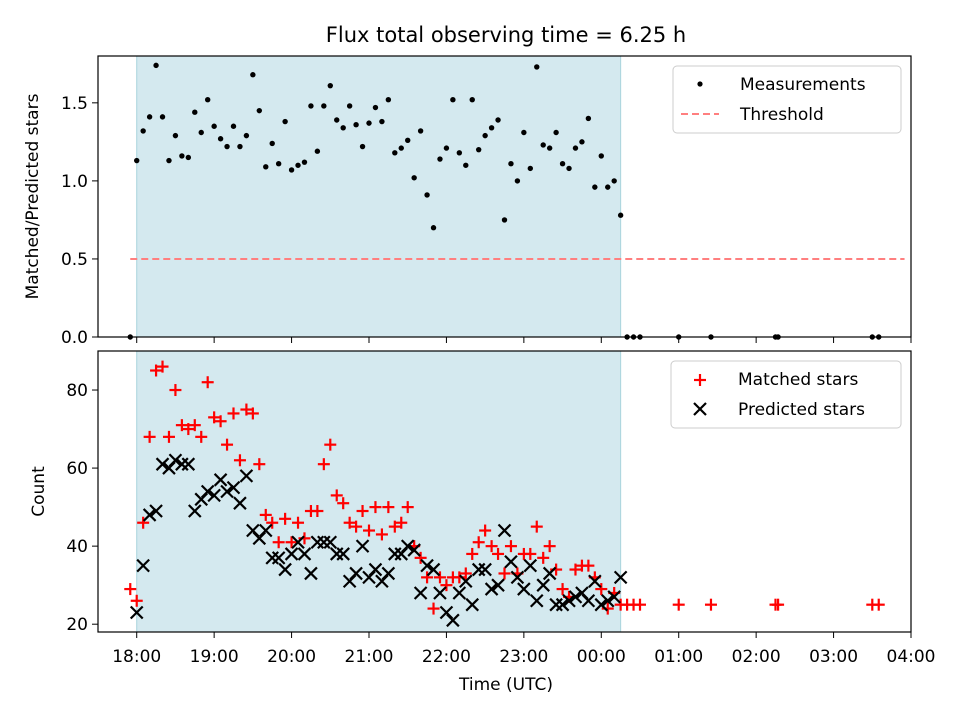 This screenshot has width=960, height=720. Describe the element at coordinates (700, 380) in the screenshot. I see `legend-matched-marker` at that location.